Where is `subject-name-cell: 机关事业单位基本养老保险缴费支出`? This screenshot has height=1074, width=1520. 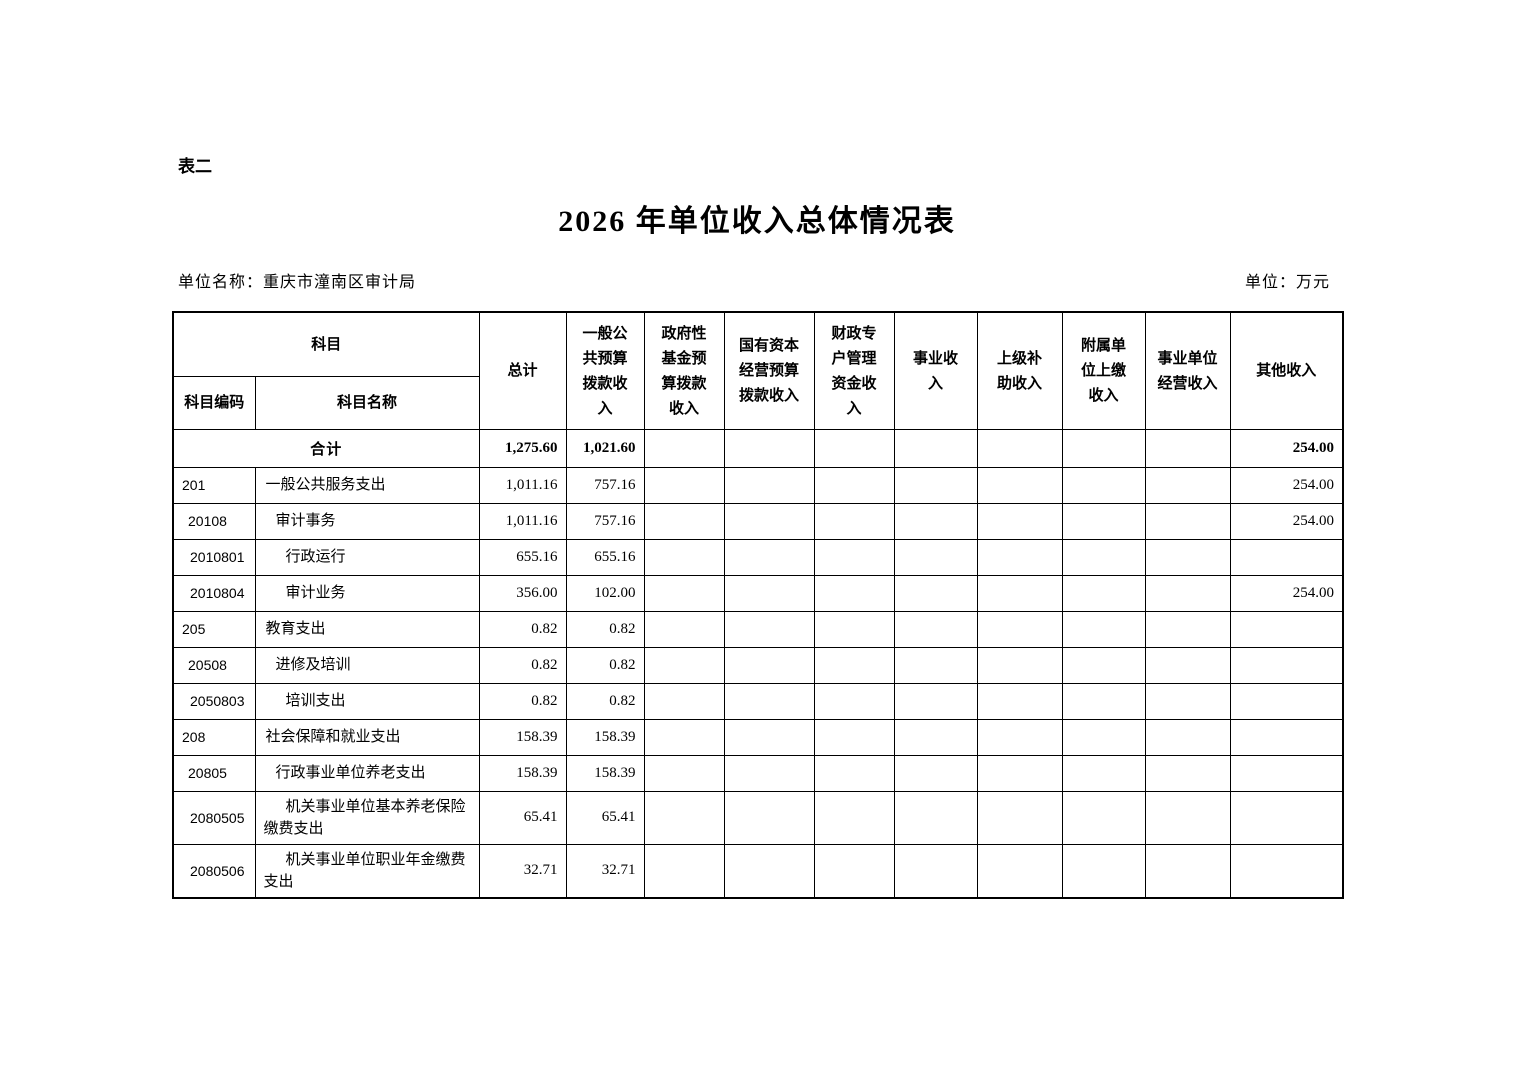
subject-name-cell: 机关事业单位基本养老保险缴费支出 is located at coordinates (367, 817).